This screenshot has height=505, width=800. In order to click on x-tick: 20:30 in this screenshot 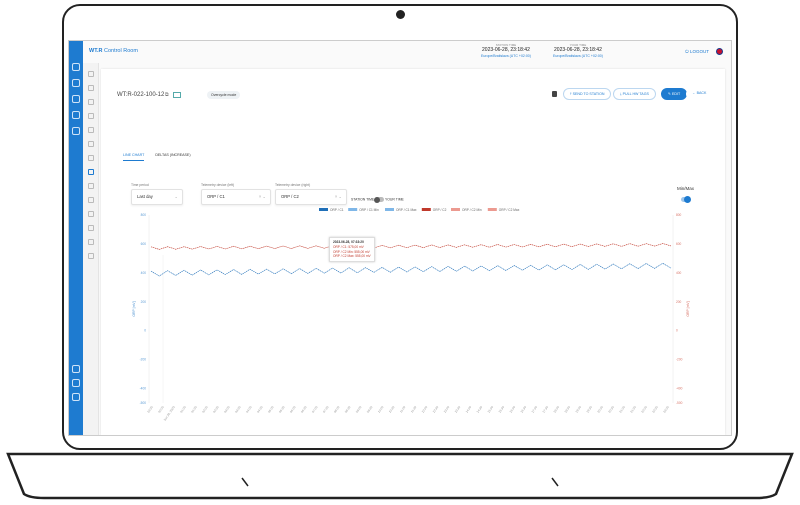, I will do `click(611, 409)`.